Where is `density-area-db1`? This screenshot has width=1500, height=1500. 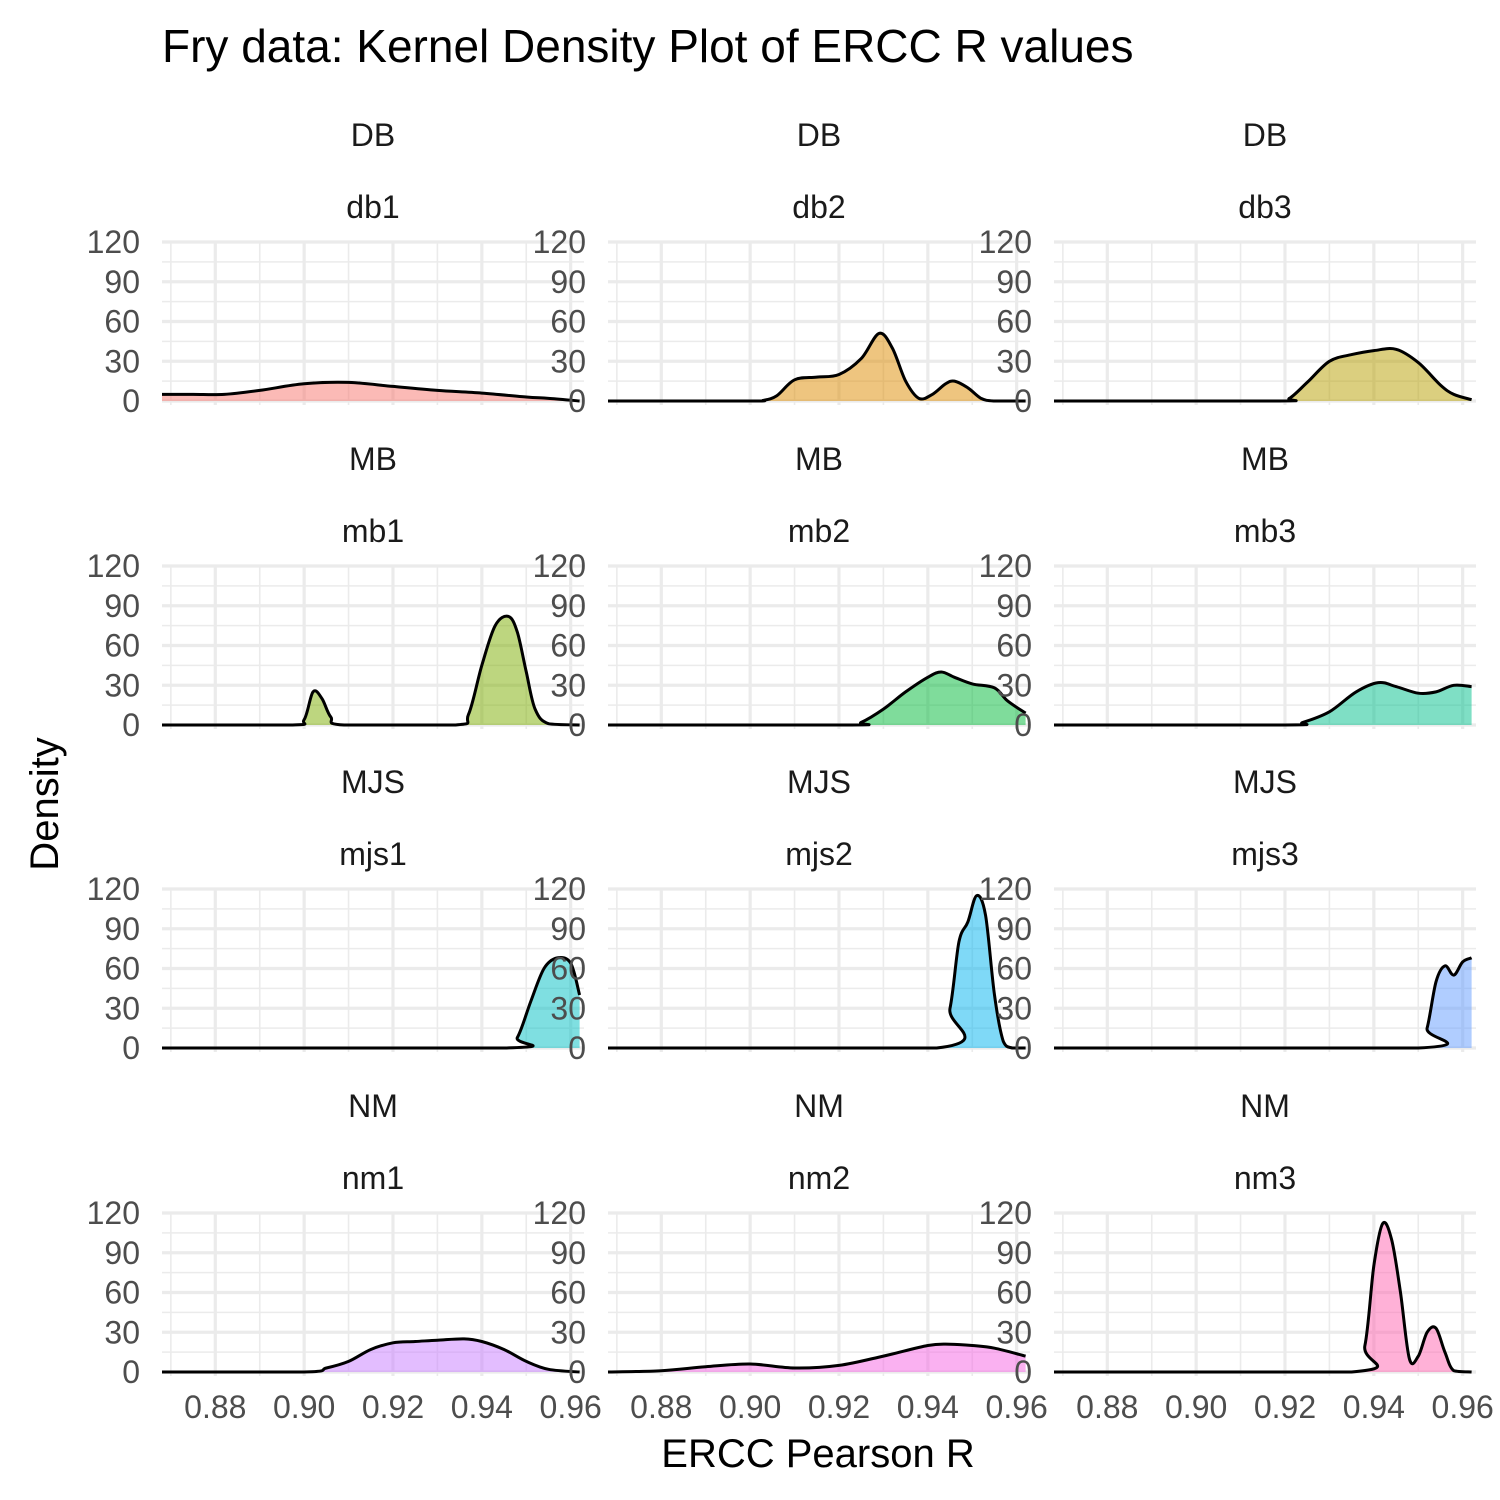 density-area-db1 is located at coordinates (371, 391).